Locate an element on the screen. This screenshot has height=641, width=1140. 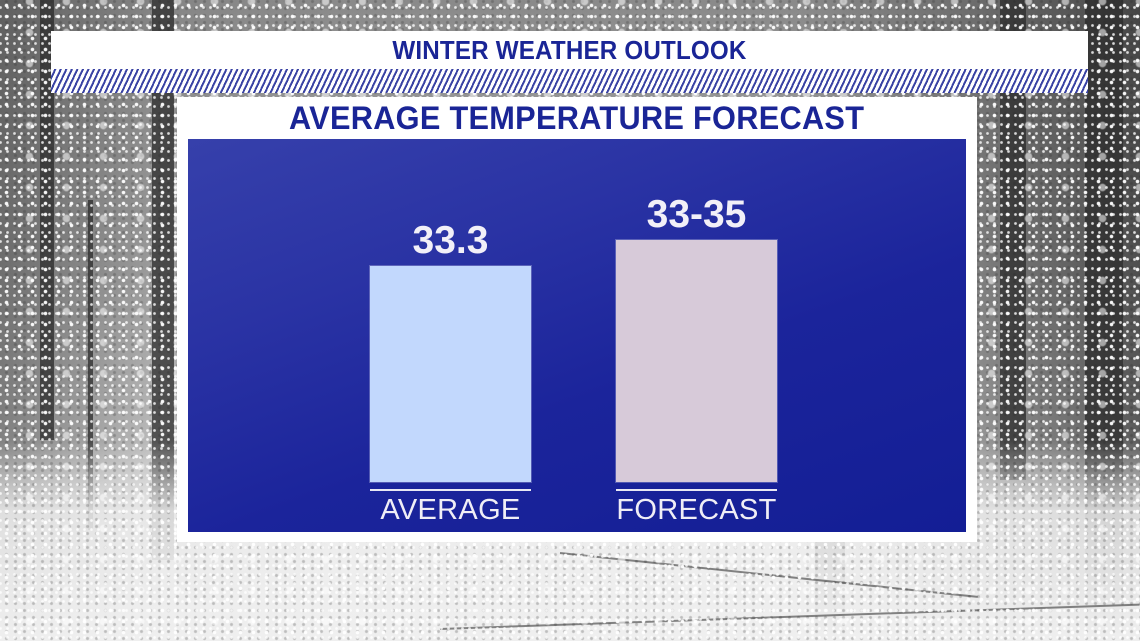
bar-group-average: 33.3 AVERAGE is located at coordinates (450, 335).